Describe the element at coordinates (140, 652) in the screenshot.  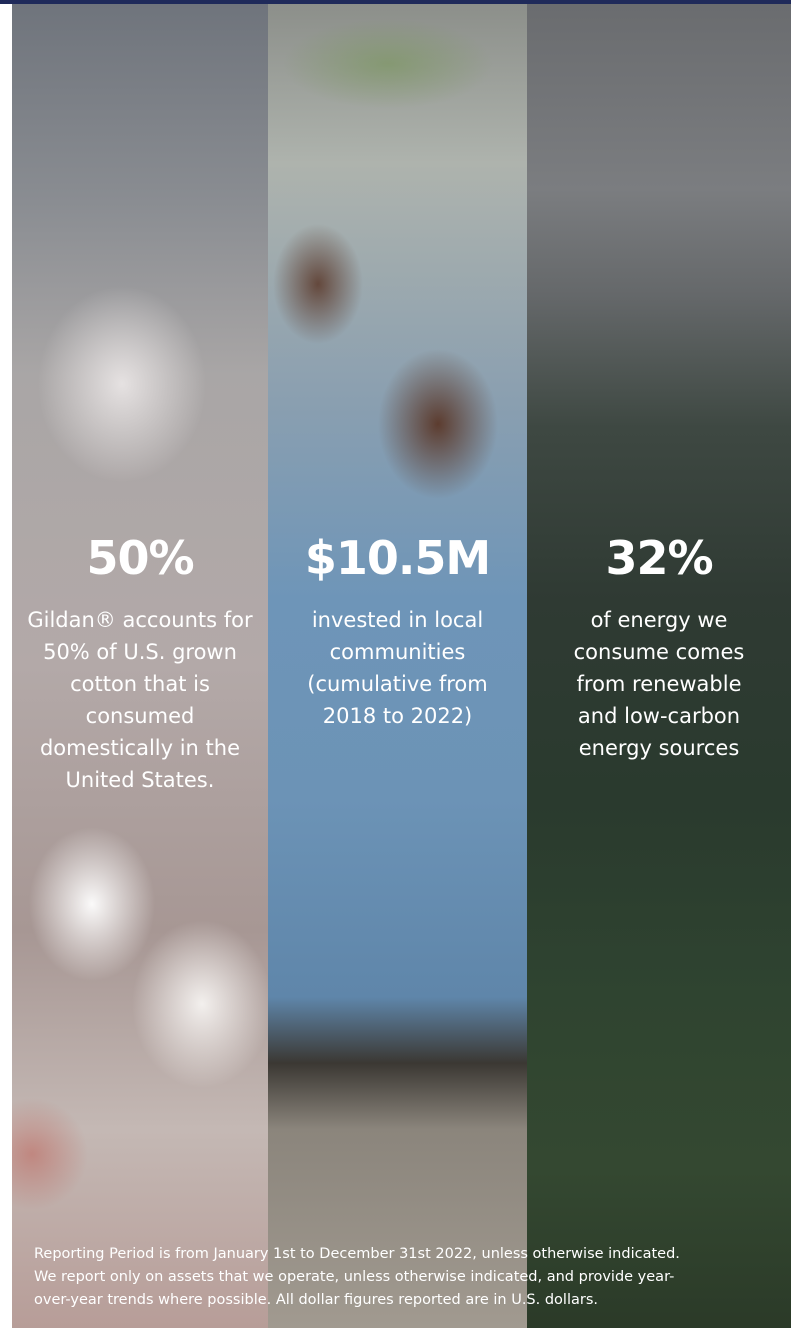
I see `description-line: 50% of U.S. grown` at that location.